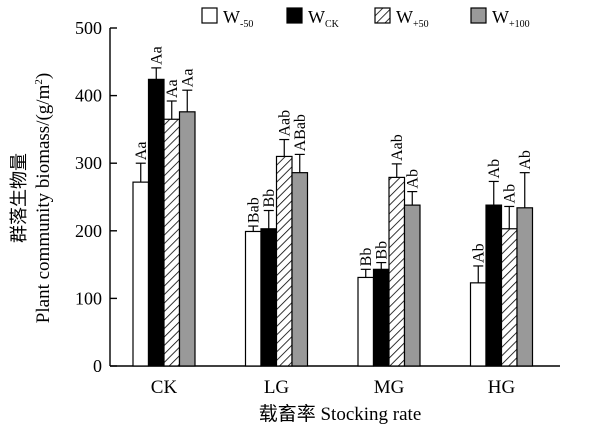  What do you see at coordinates (300, 132) in the screenshot?
I see `significance-label: ABab` at bounding box center [300, 132].